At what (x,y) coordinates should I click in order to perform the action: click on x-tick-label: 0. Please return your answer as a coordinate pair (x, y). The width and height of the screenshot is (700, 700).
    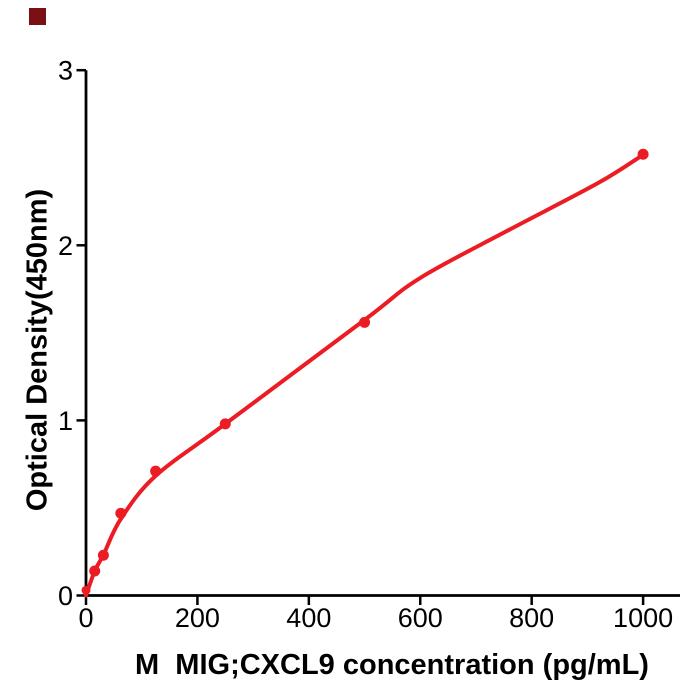
    Looking at the image, I should click on (85, 618).